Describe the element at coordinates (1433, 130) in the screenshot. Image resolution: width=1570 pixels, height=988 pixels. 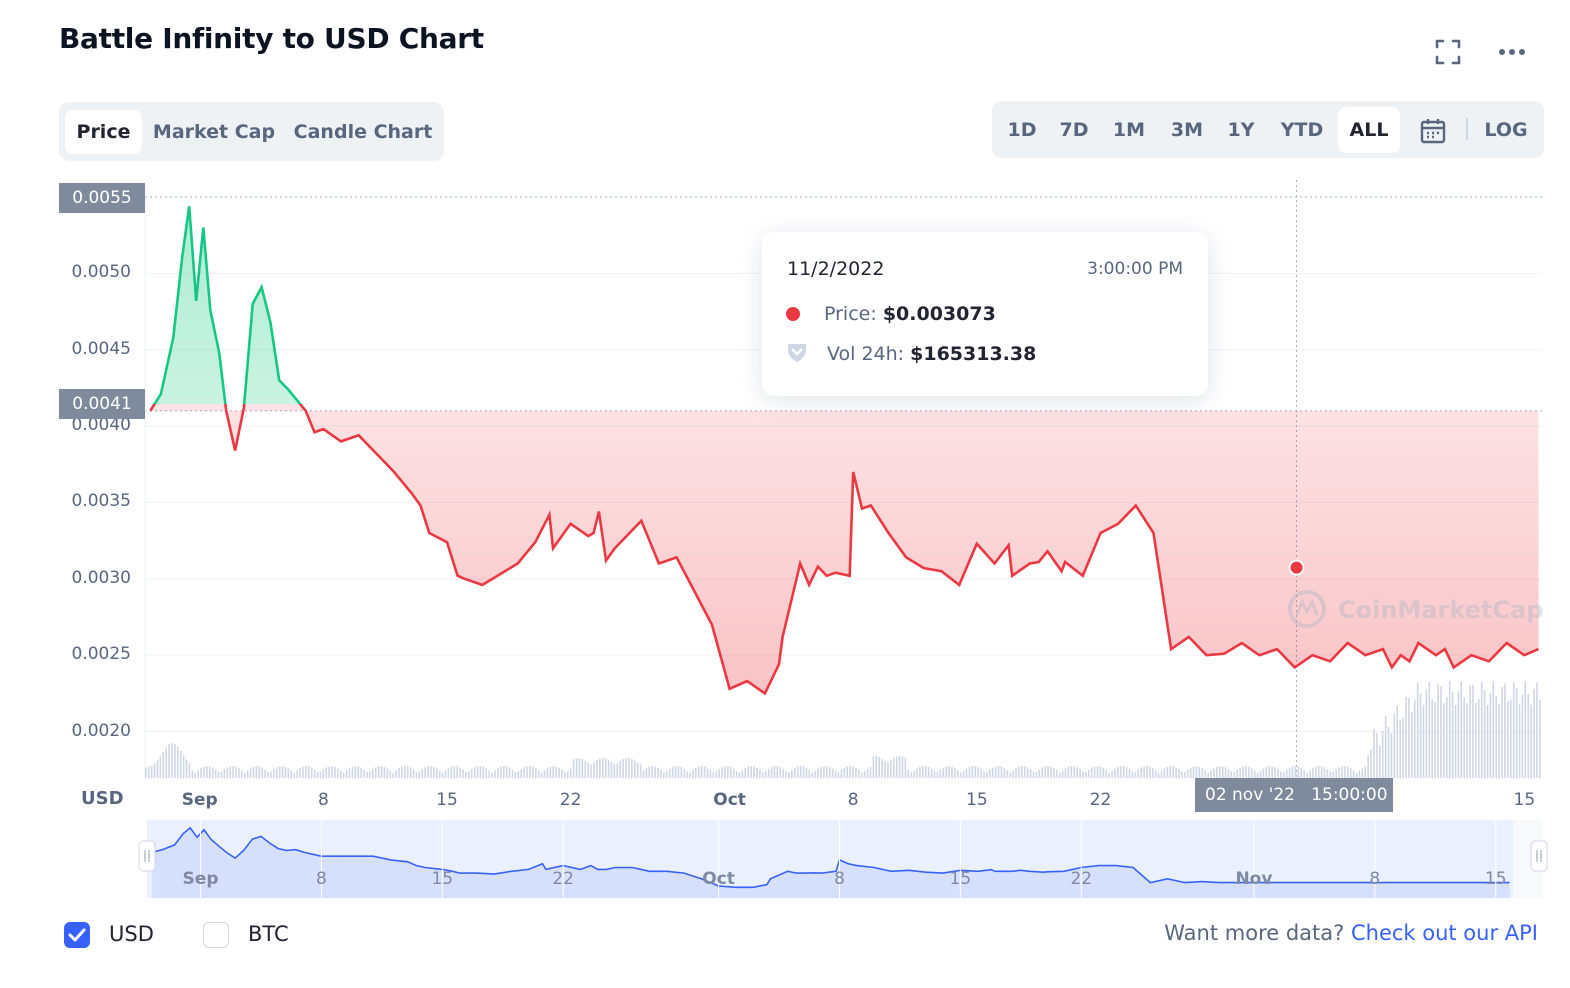
I see `calendar-icon` at that location.